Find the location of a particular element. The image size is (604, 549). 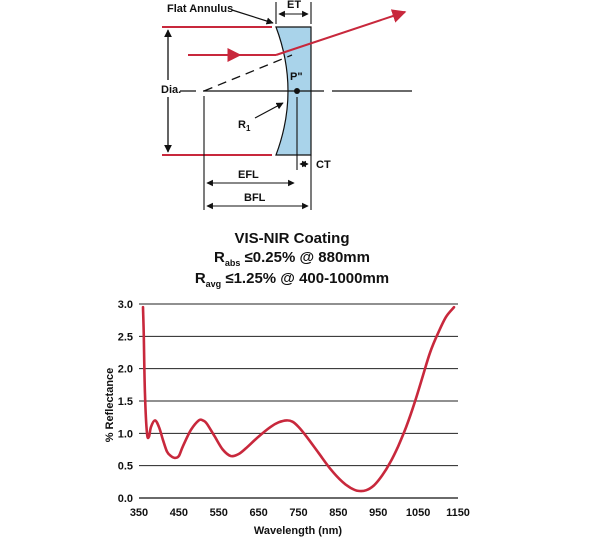

efl-label: EFL is located at coordinates (248, 175).